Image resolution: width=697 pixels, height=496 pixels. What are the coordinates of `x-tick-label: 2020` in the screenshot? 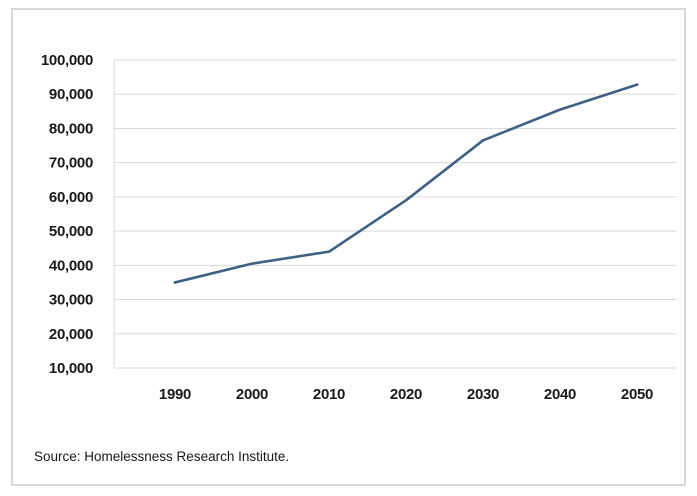 It's located at (406, 394).